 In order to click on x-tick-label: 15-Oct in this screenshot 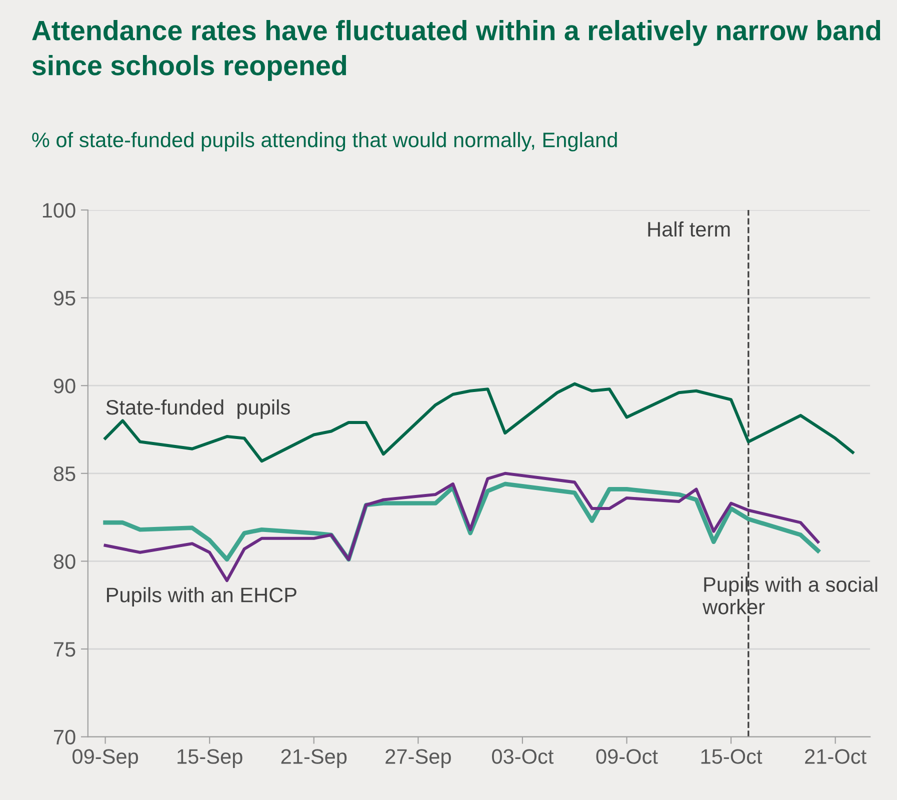, I will do `click(731, 756)`.